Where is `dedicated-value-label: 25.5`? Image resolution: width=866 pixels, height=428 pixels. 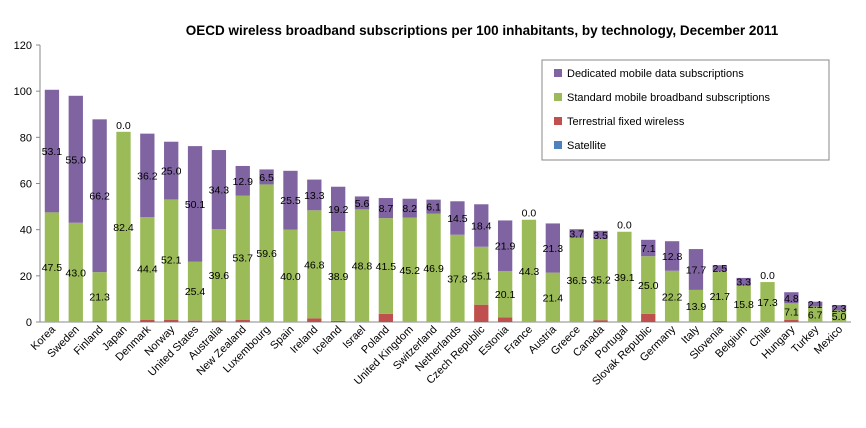 dedicated-value-label: 25.5 is located at coordinates (290, 201).